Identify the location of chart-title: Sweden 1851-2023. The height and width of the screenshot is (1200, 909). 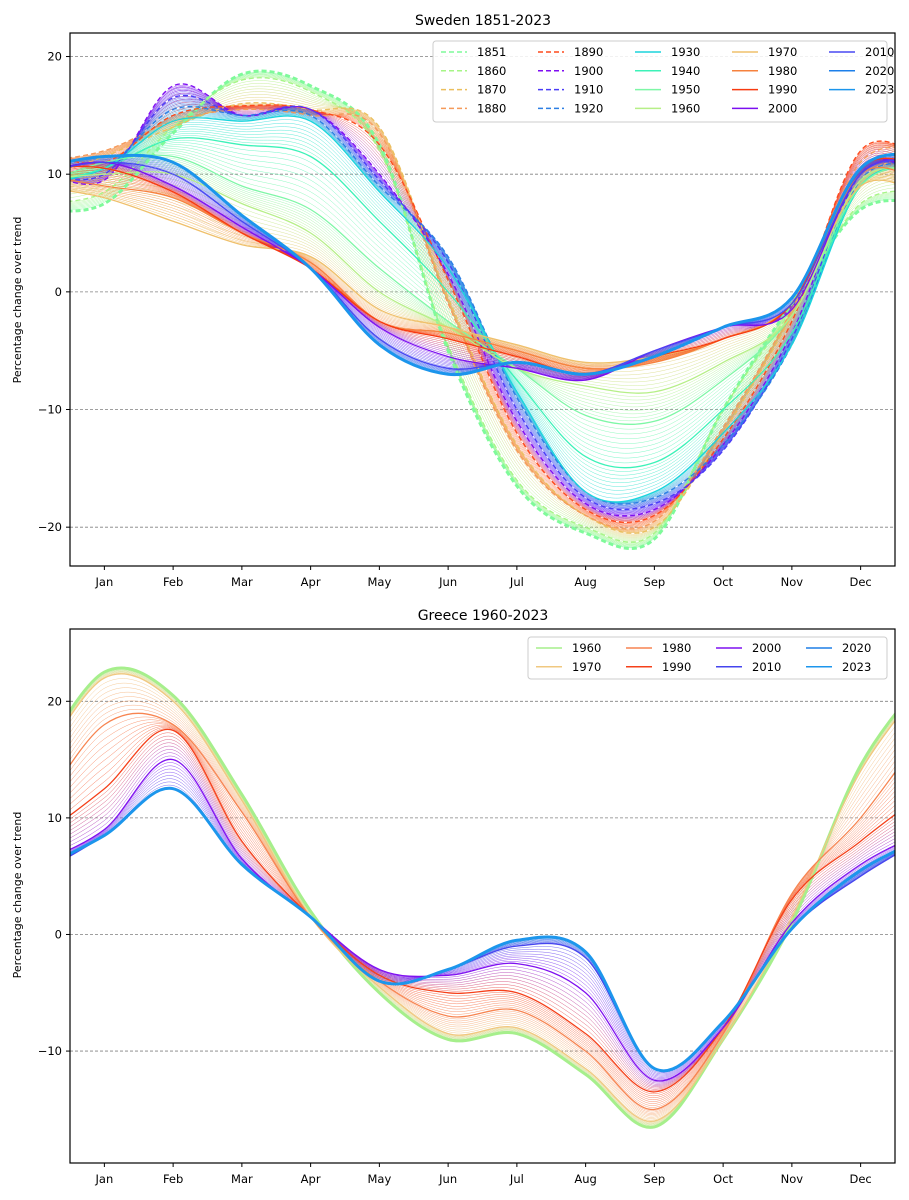
(483, 21).